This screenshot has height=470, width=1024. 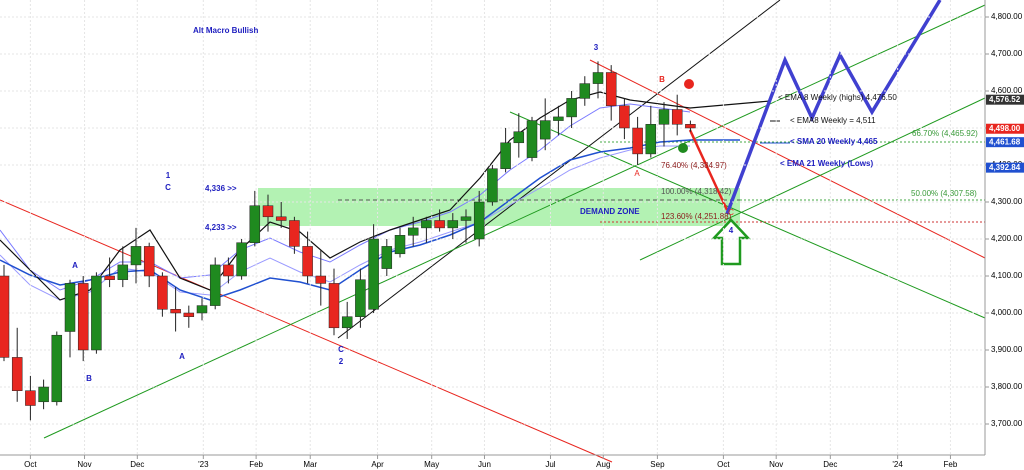 I want to click on down-icon, so click(x=689, y=84).